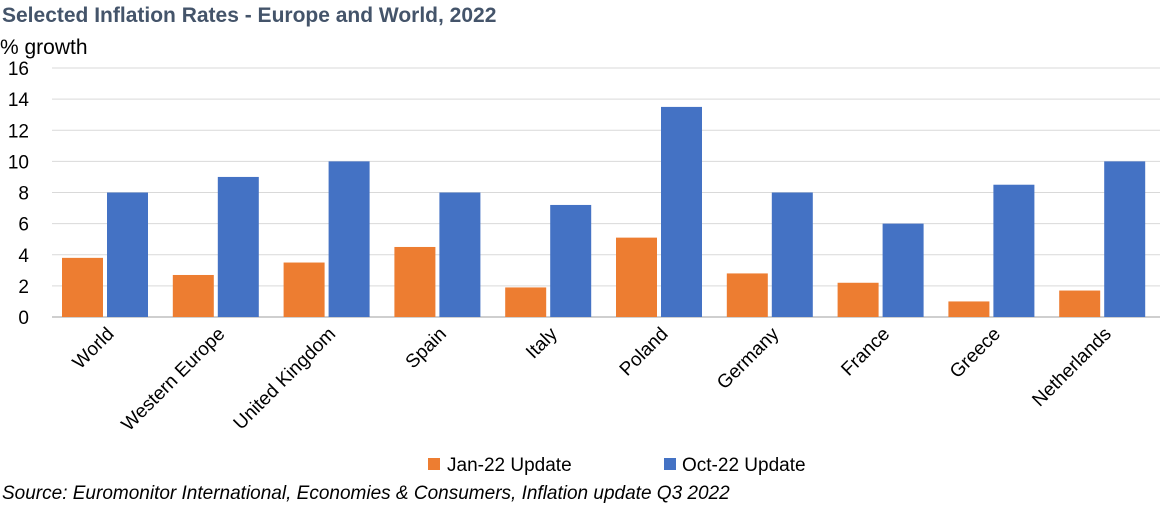  What do you see at coordinates (174, 380) in the screenshot?
I see `x-tick-label: Western Europe` at bounding box center [174, 380].